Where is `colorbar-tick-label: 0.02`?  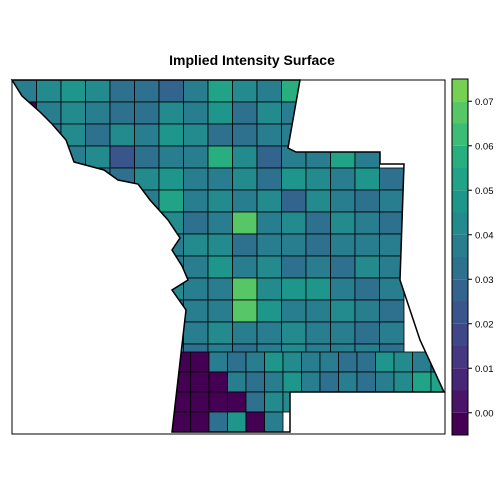 colorbar-tick-label: 0.02 is located at coordinates (484, 324).